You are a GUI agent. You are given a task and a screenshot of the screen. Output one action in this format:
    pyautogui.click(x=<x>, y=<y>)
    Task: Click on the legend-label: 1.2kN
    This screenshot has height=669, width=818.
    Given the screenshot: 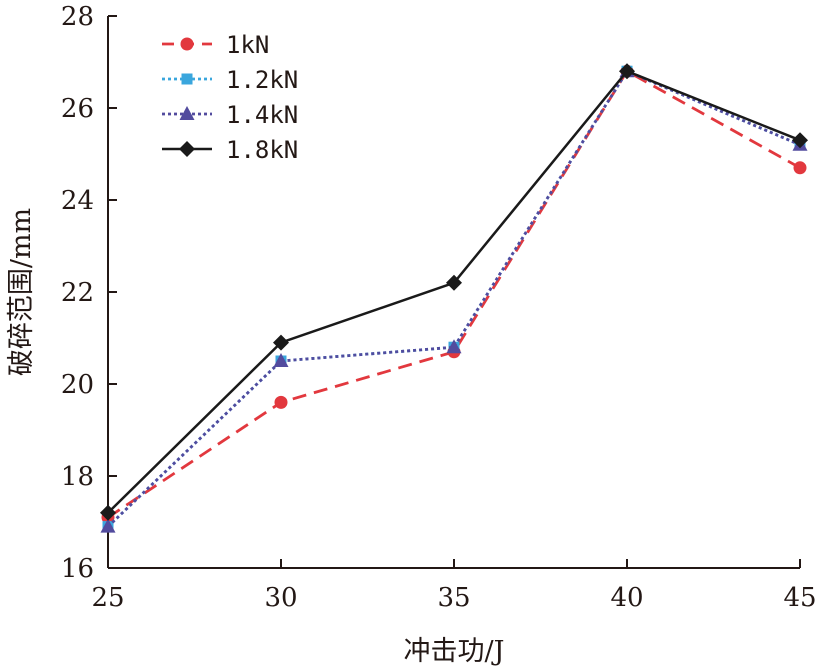 What is the action you would take?
    pyautogui.click(x=262, y=80)
    